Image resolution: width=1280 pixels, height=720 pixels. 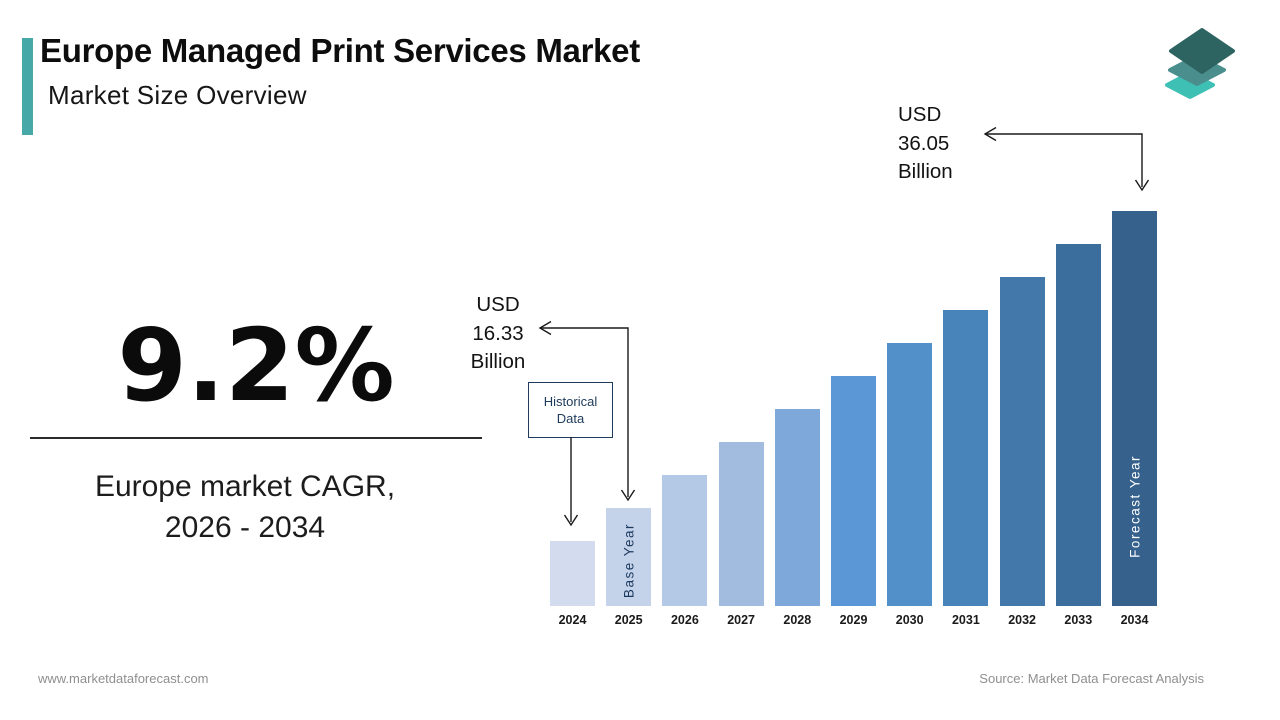 I want to click on historical-data-box: Historical Data, so click(x=570, y=410).